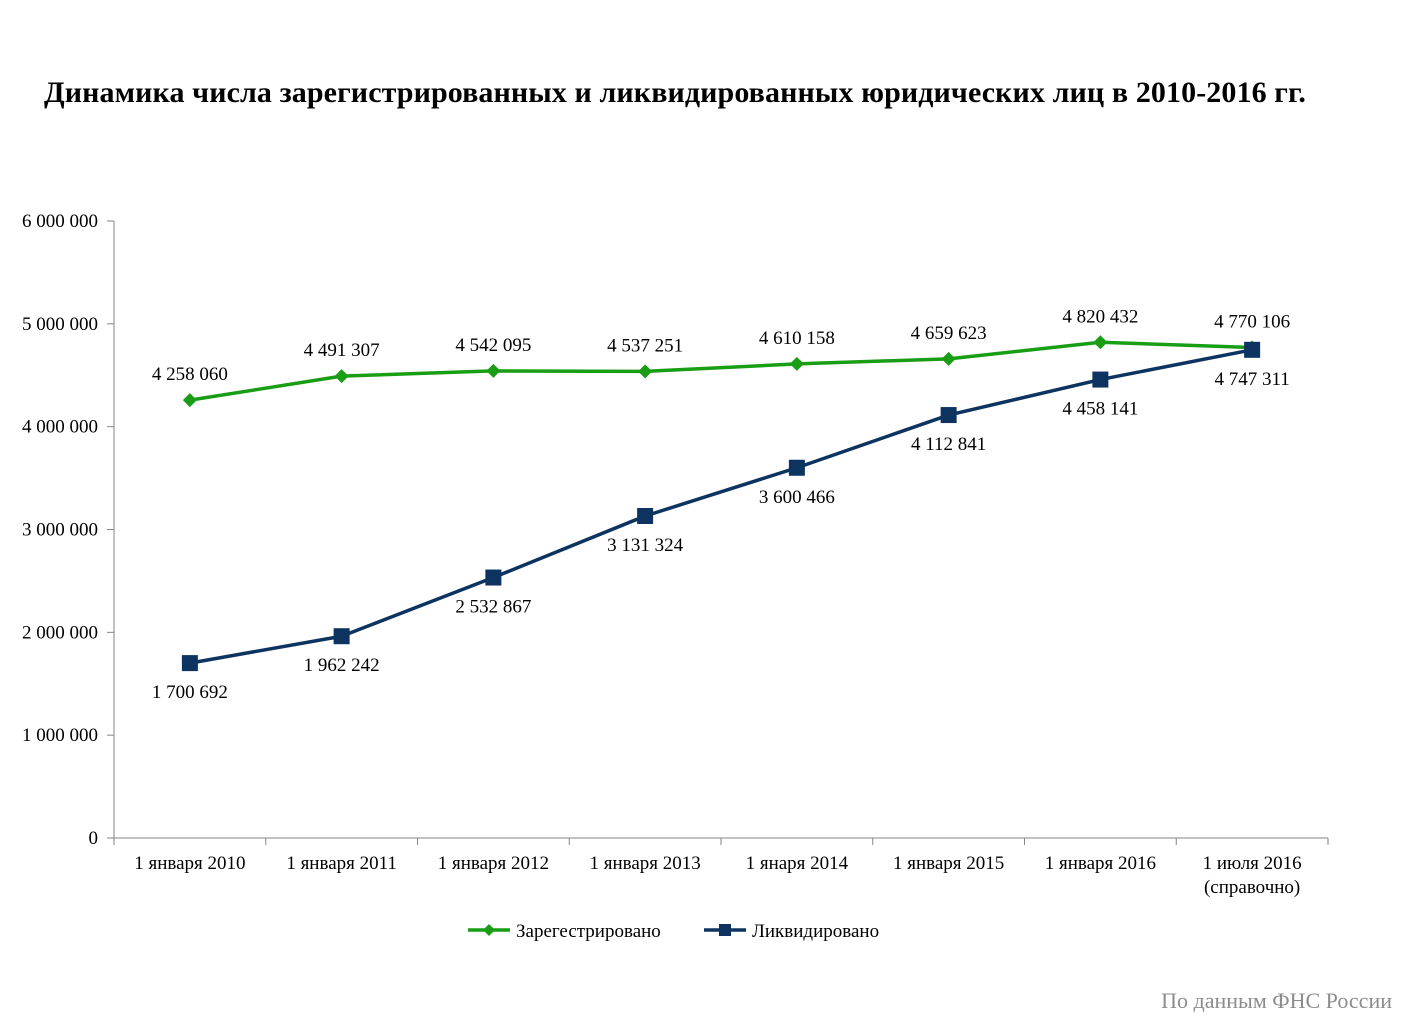 The width and height of the screenshot is (1408, 1031). I want to click on x-tick-label: 1 января 2016, so click(1100, 863).